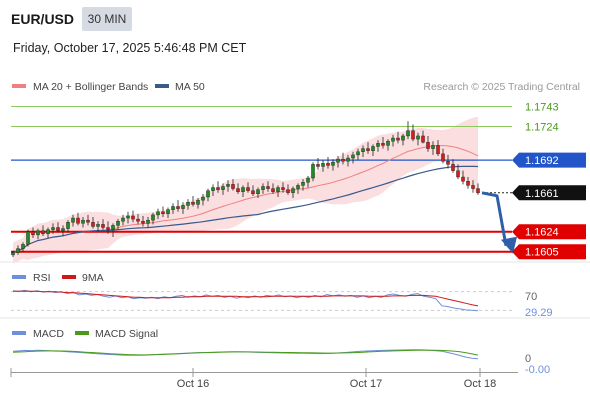 Image resolution: width=590 pixels, height=400 pixels. I want to click on macd-value-label: -0.00, so click(537, 370).